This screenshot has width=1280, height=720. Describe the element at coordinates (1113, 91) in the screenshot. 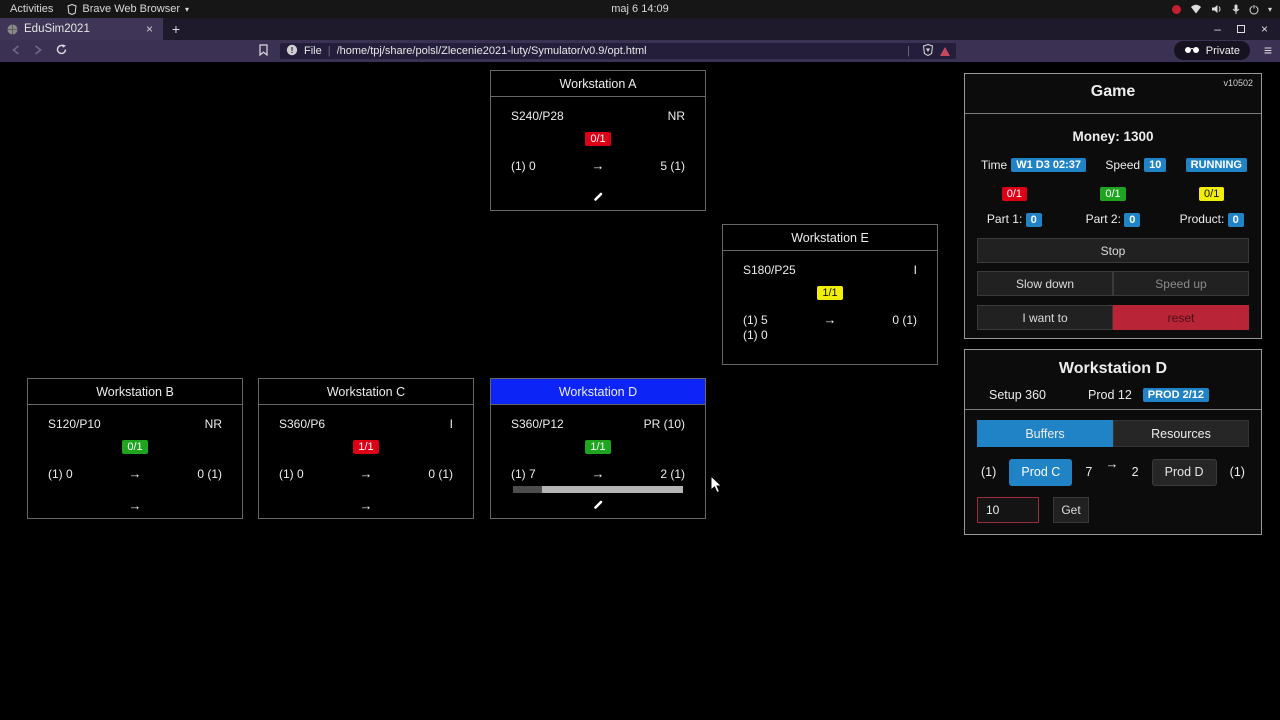

I see `game-panel-title: Game` at that location.